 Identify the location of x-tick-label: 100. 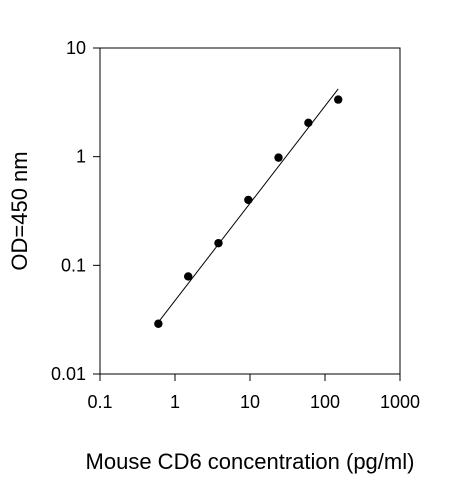
(325, 402).